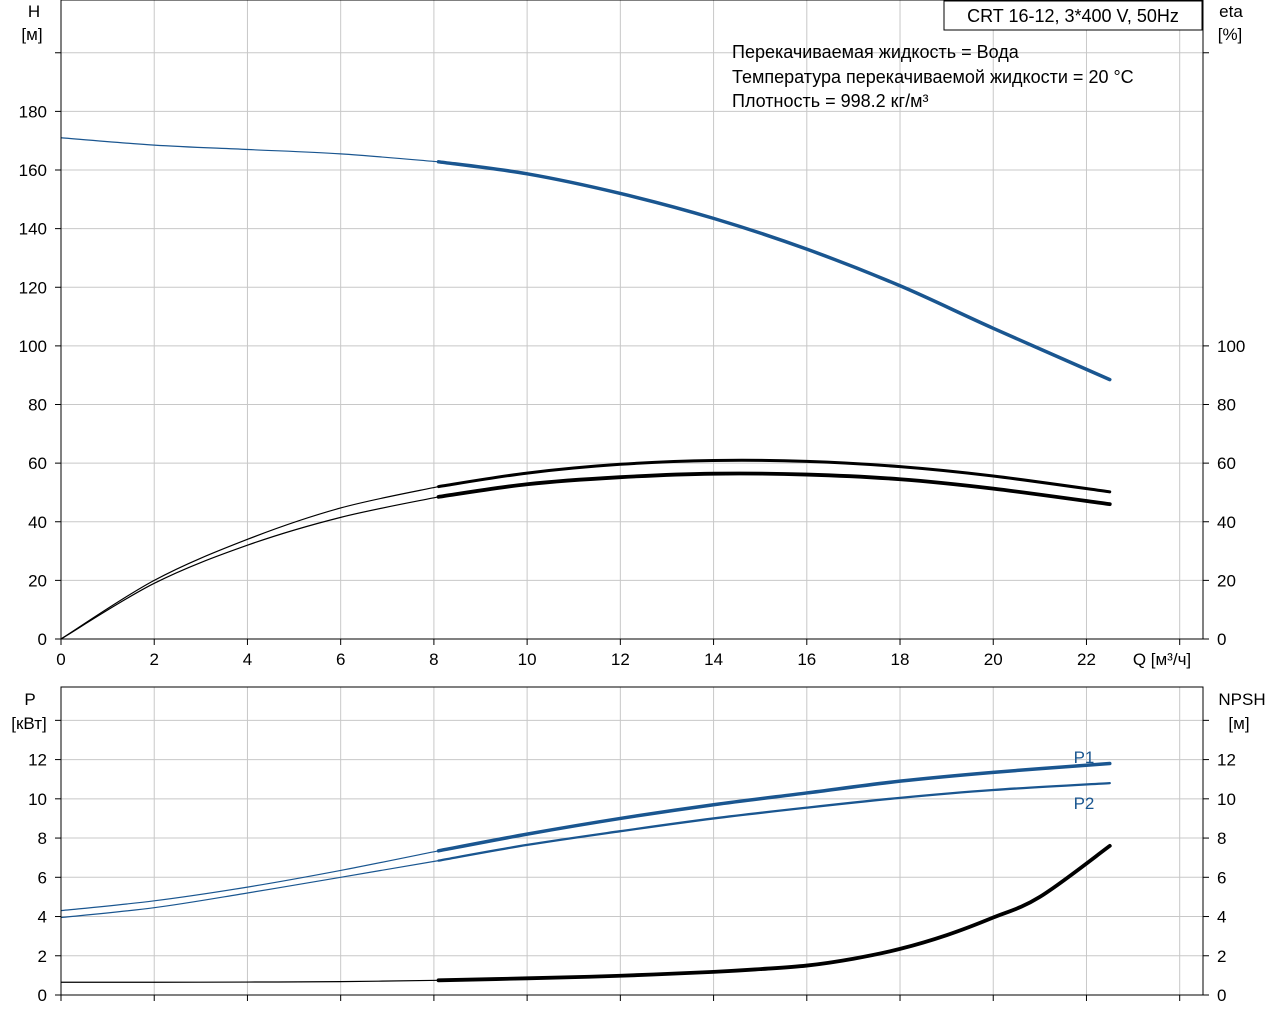 The height and width of the screenshot is (1024, 1280). Describe the element at coordinates (37, 760) in the screenshot. I see `bottom-left-tick-label-12: 12` at that location.